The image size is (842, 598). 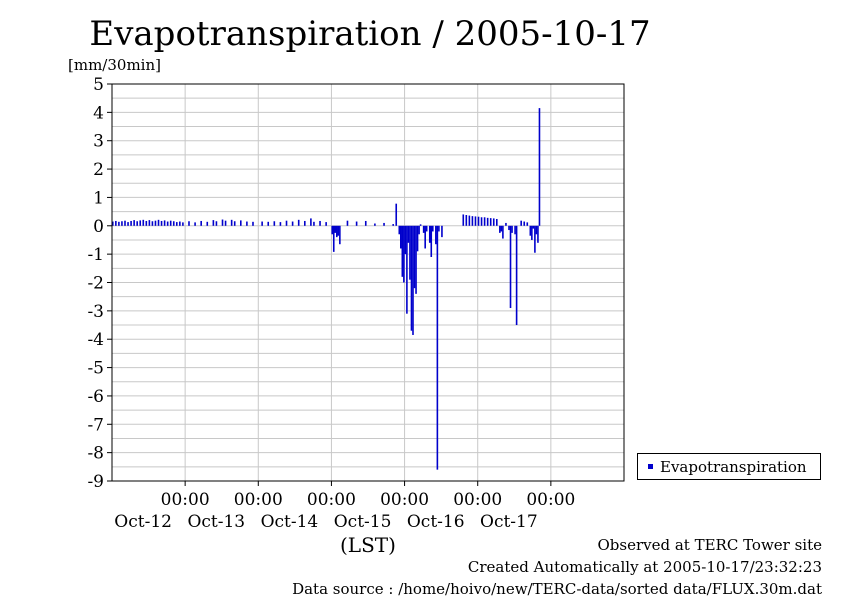 What do you see at coordinates (95, 284) in the screenshot?
I see `y-tick-label: -2` at bounding box center [95, 284].